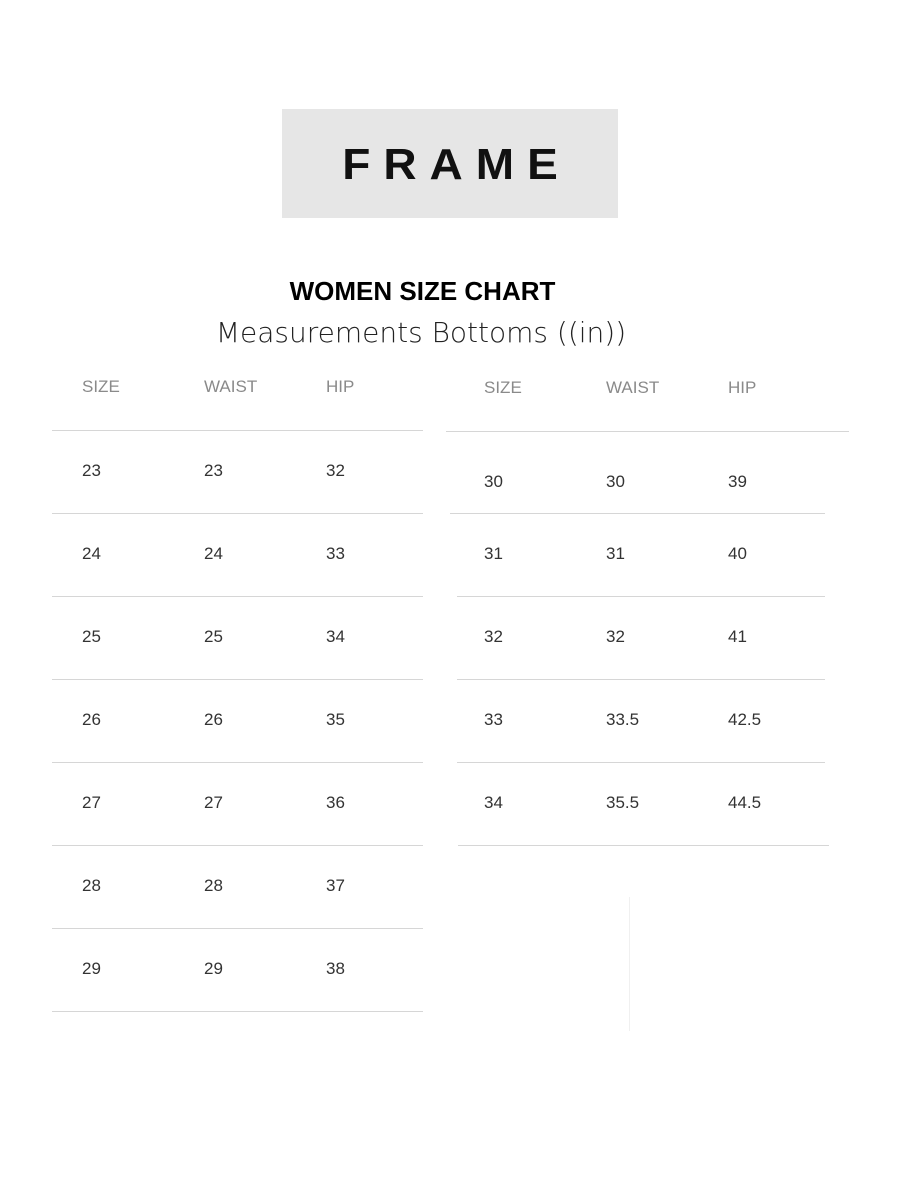 Image resolution: width=900 pixels, height=1200 pixels. What do you see at coordinates (629, 964) in the screenshot?
I see `divider` at bounding box center [629, 964].